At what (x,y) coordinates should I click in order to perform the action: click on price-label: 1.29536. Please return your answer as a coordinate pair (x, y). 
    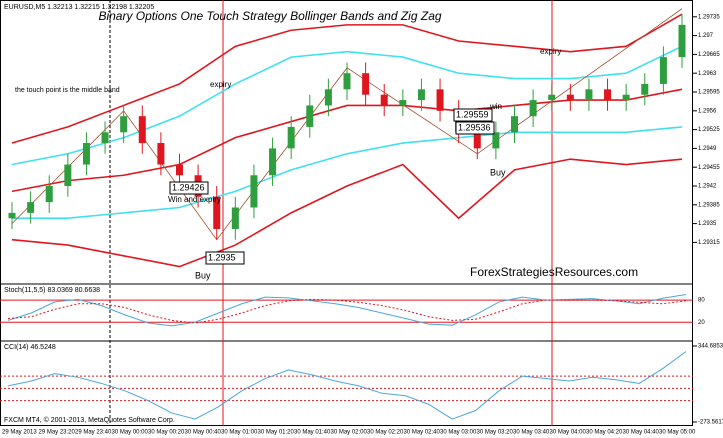
    Looking at the image, I should click on (474, 127).